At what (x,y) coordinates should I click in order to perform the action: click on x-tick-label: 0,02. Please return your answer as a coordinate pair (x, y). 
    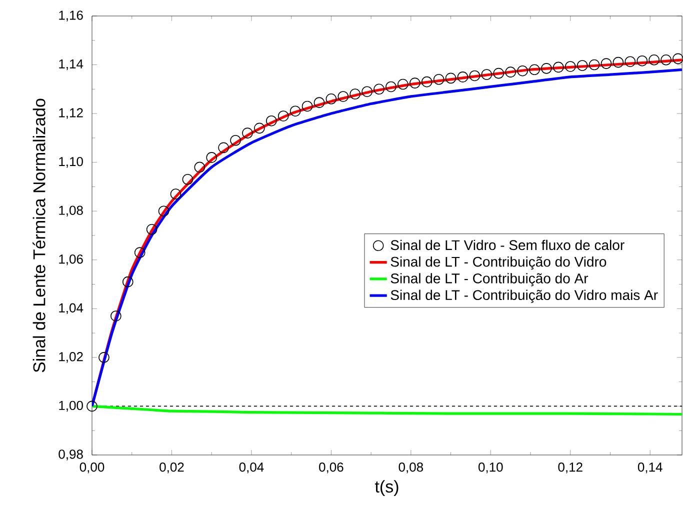
    Looking at the image, I should click on (172, 468).